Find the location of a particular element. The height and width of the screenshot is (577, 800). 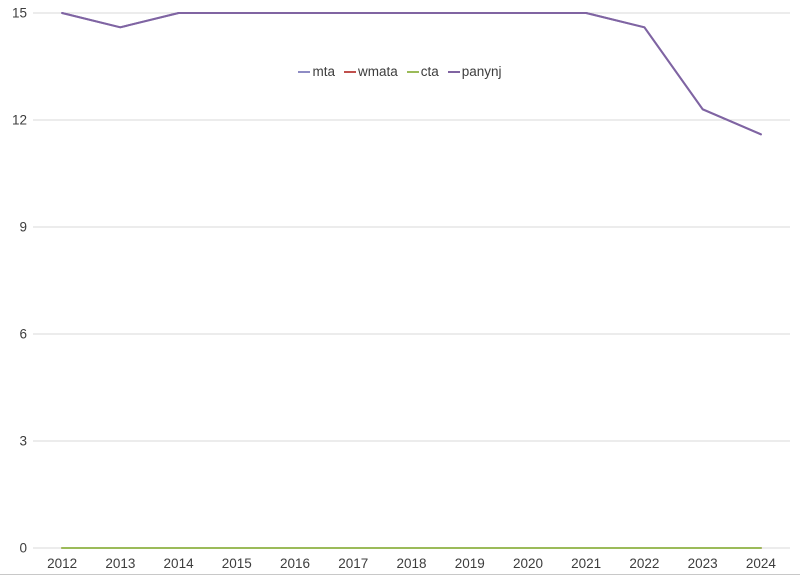

x-tick-label-2016: 2016 is located at coordinates (295, 563).